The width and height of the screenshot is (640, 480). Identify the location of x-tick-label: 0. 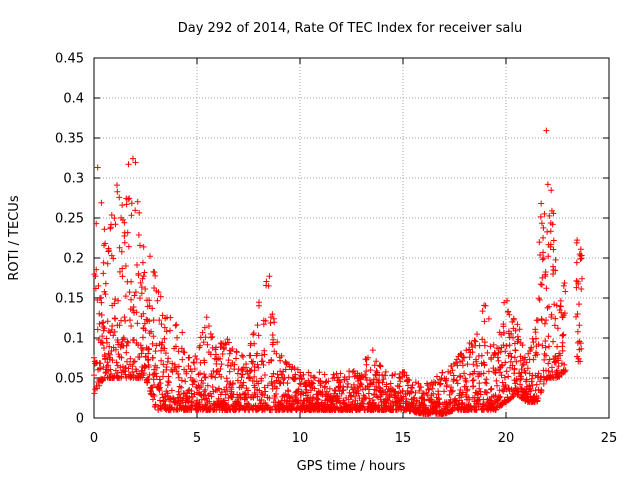
(94, 438).